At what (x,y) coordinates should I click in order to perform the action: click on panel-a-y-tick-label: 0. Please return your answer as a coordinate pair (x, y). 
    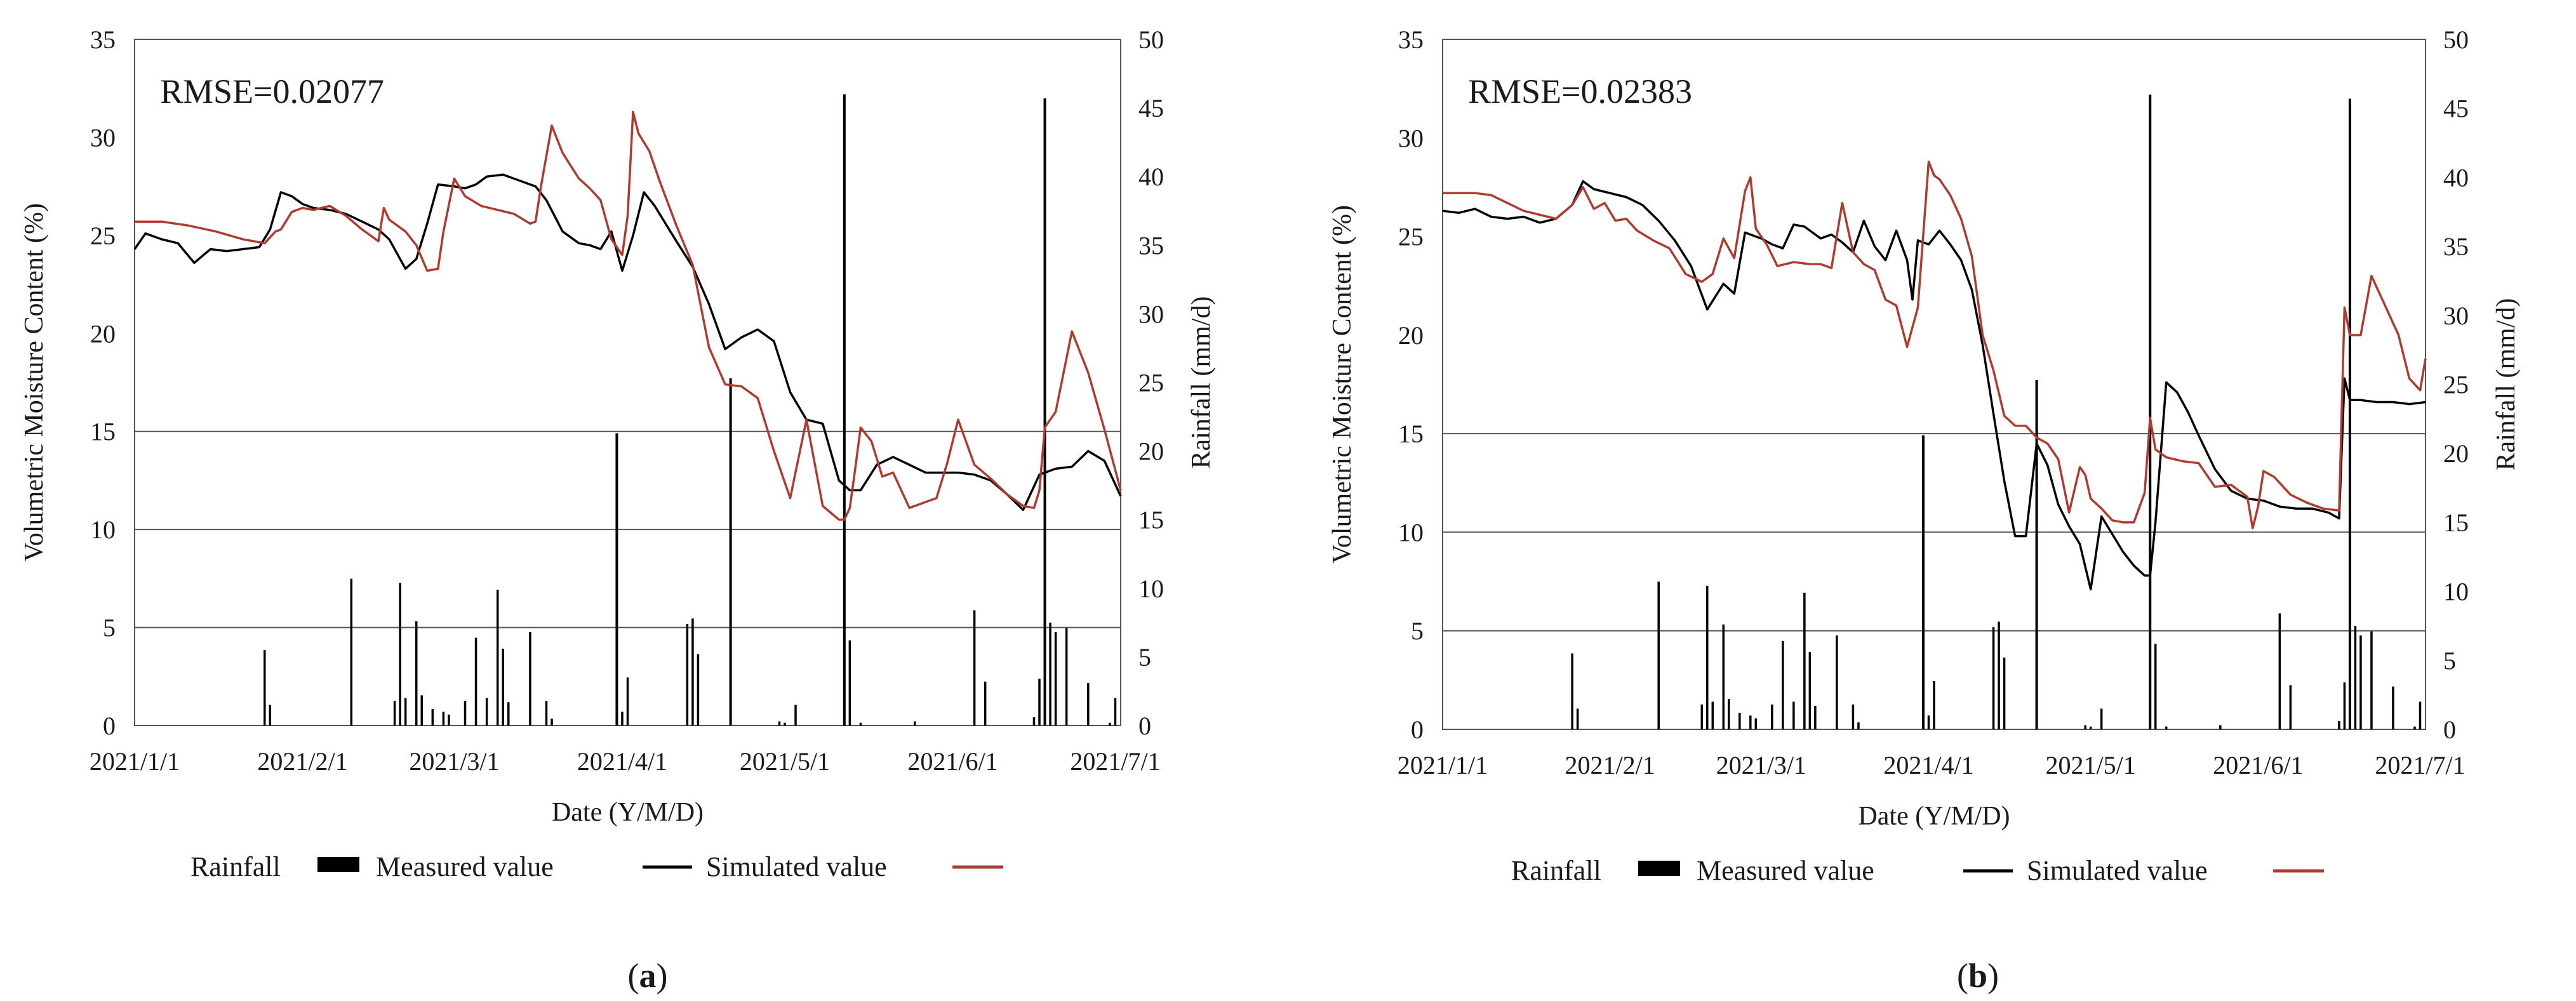
    Looking at the image, I should click on (110, 726).